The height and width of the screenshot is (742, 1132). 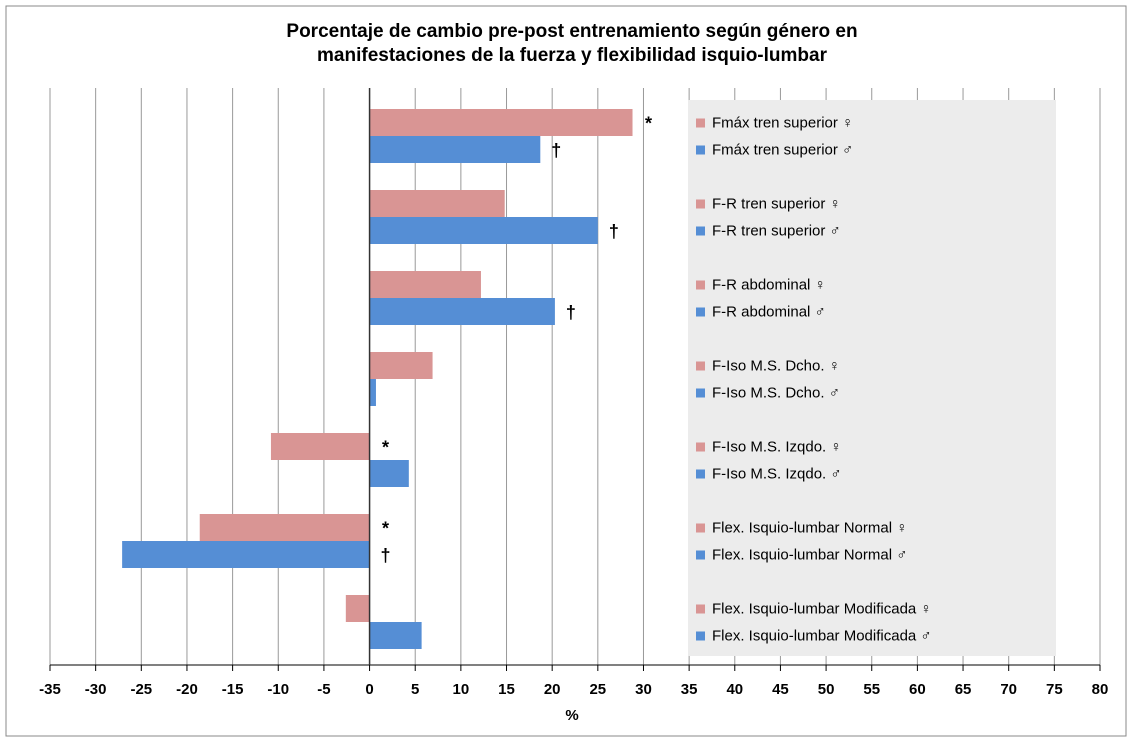 I want to click on legend-label: Flex. Isquio-lumbar Normal ♂, so click(x=809, y=554).